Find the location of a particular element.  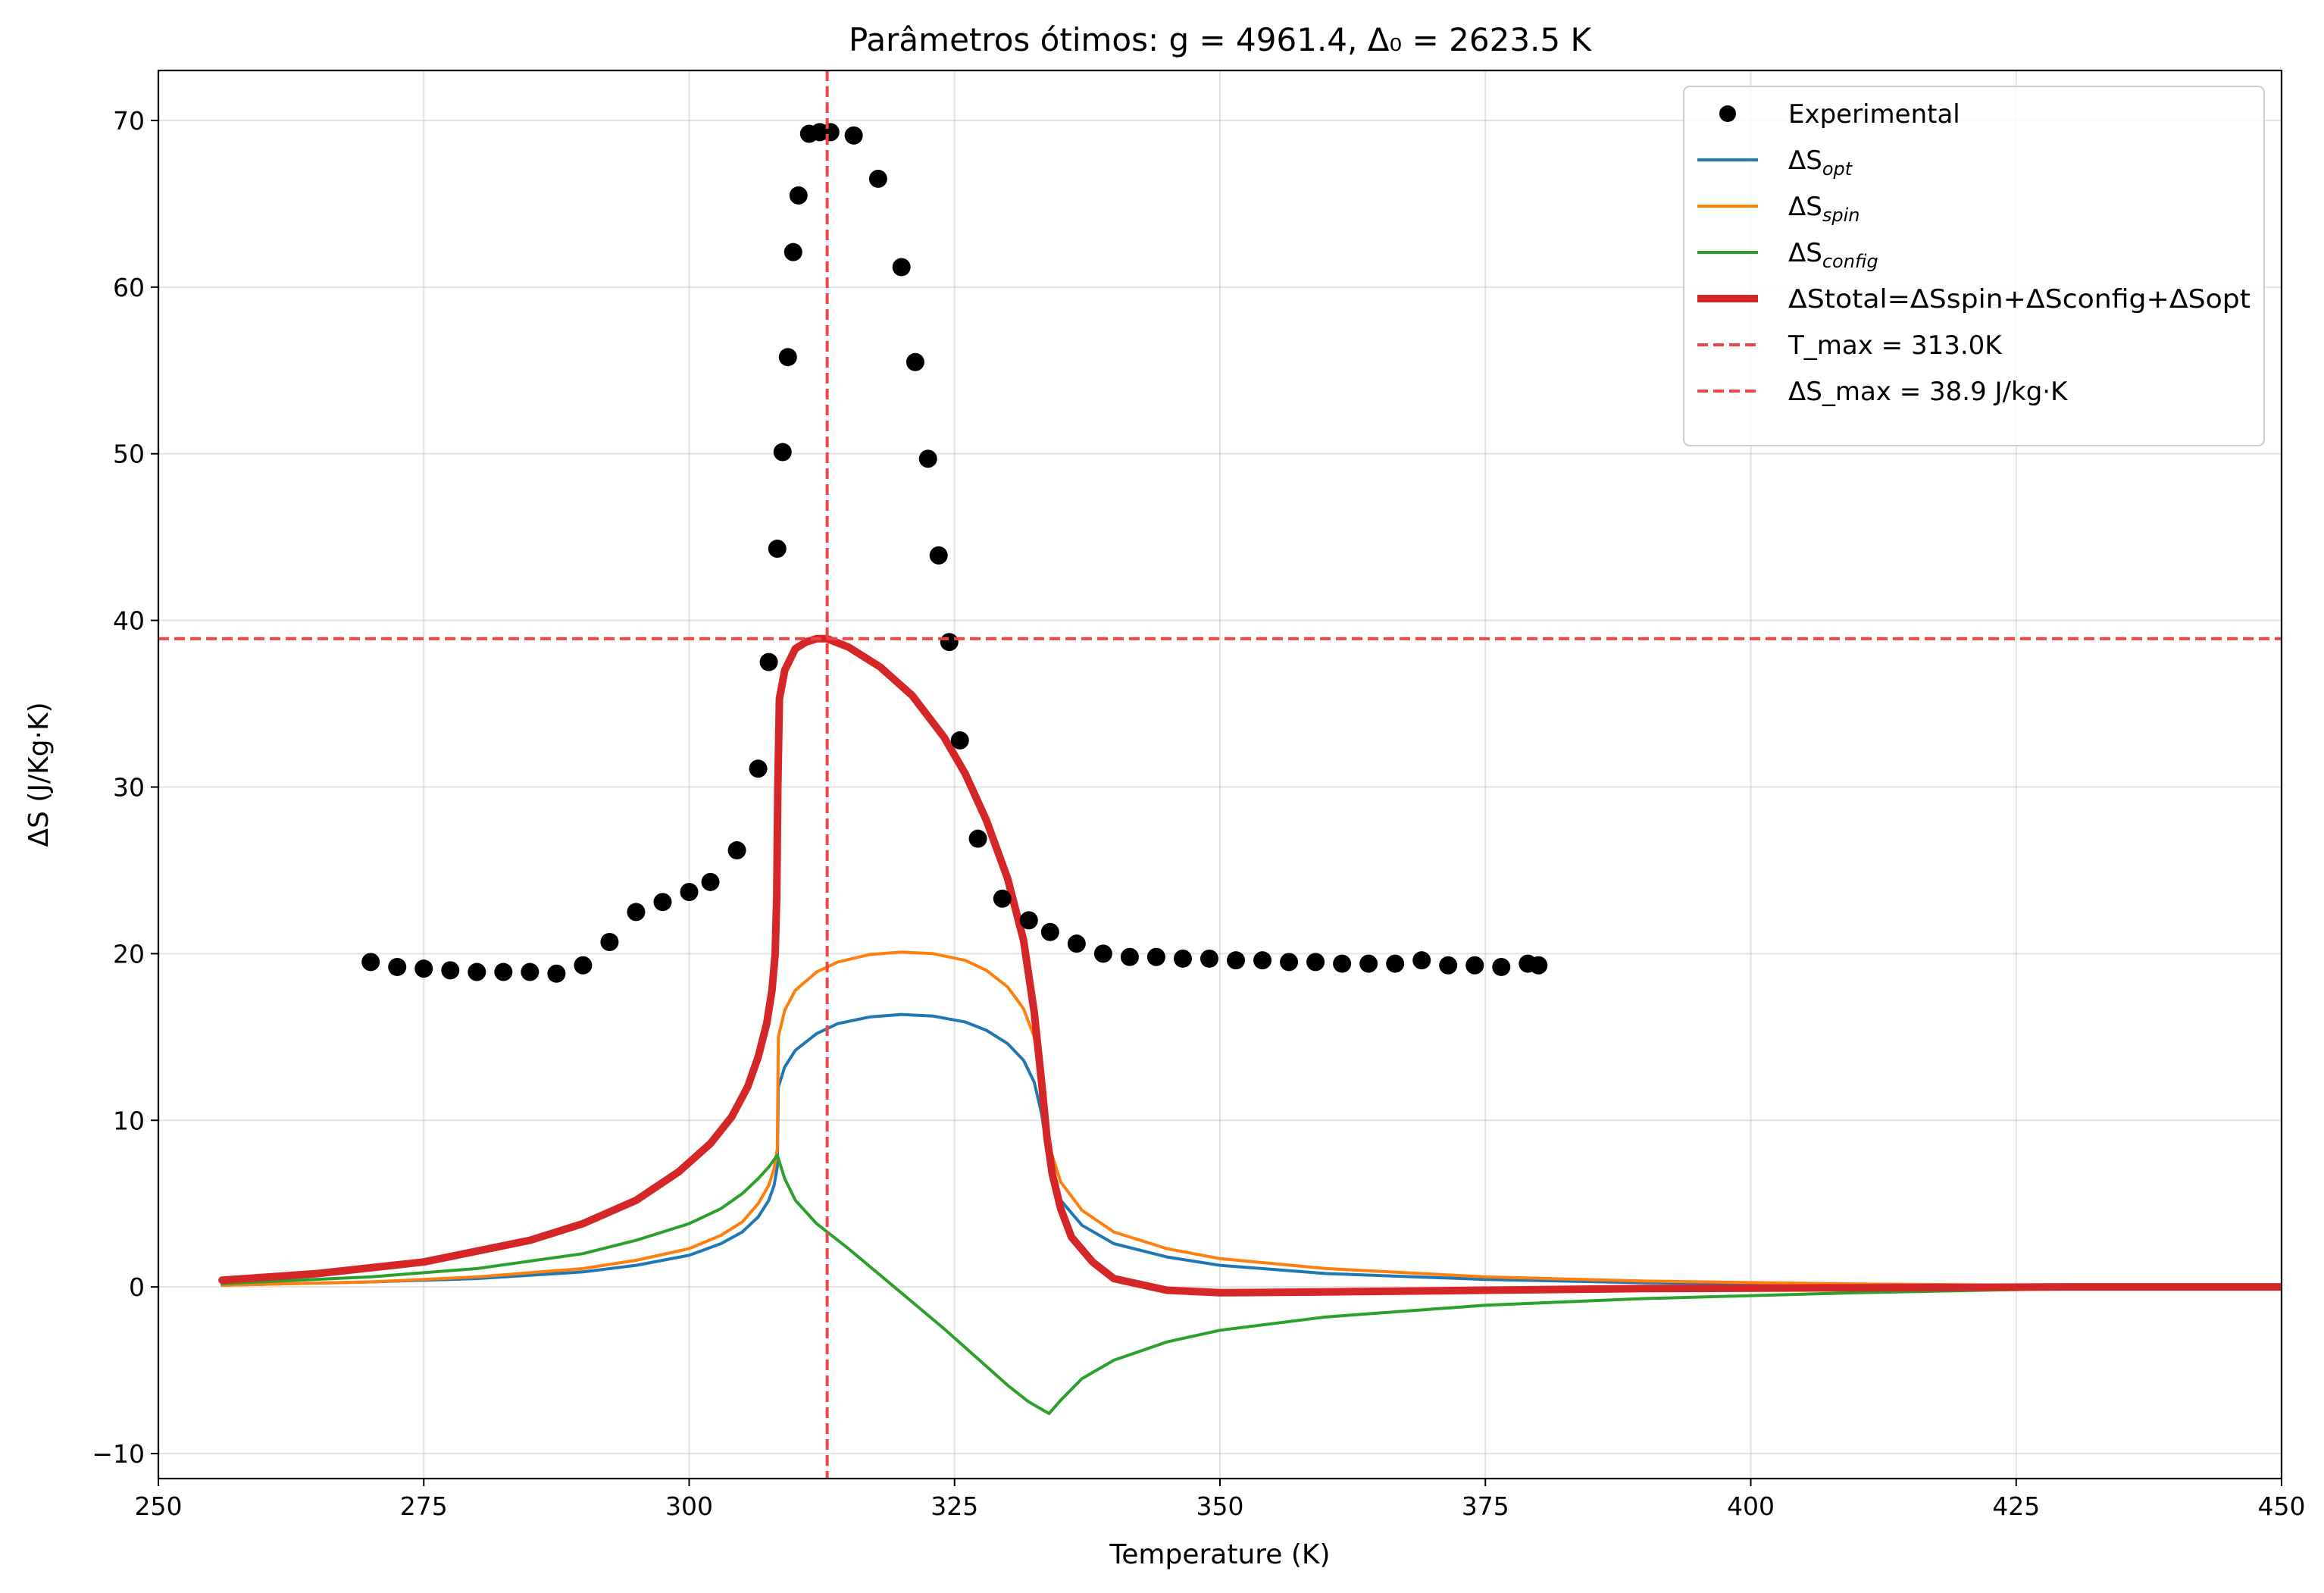

y-axis-label: ΔS (J/Kg·K) is located at coordinates (39, 774).